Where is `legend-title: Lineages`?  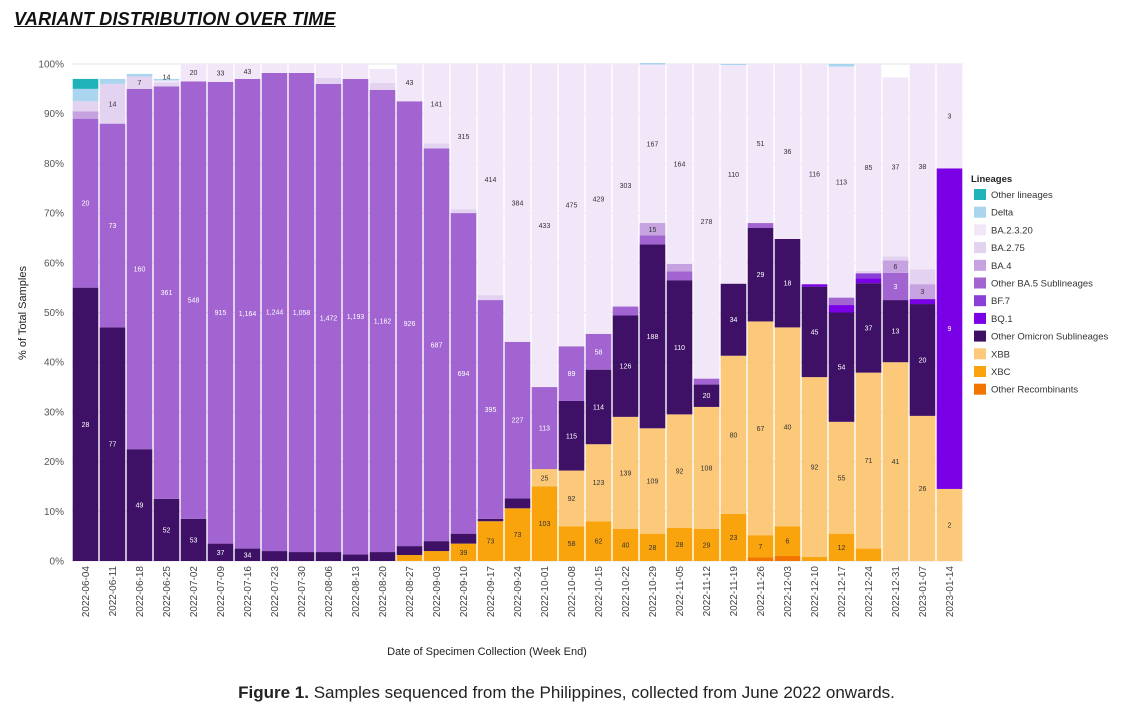
legend-title: Lineages is located at coordinates (991, 179).